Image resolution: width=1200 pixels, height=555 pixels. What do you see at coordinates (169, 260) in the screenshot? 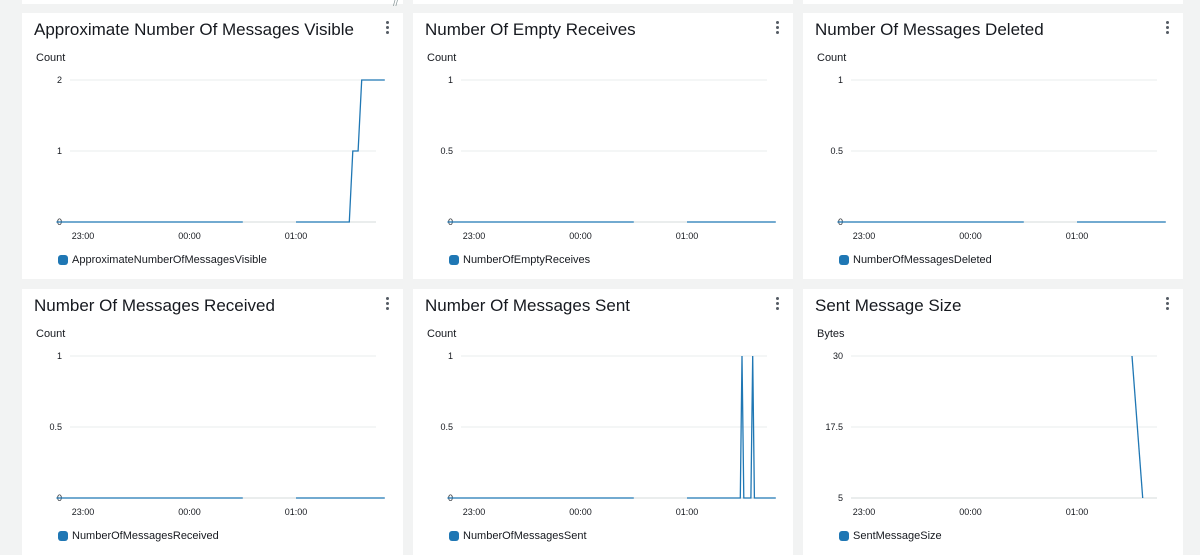
I see `legend-label: ApproximateNumberOfMessagesVisible` at bounding box center [169, 260].